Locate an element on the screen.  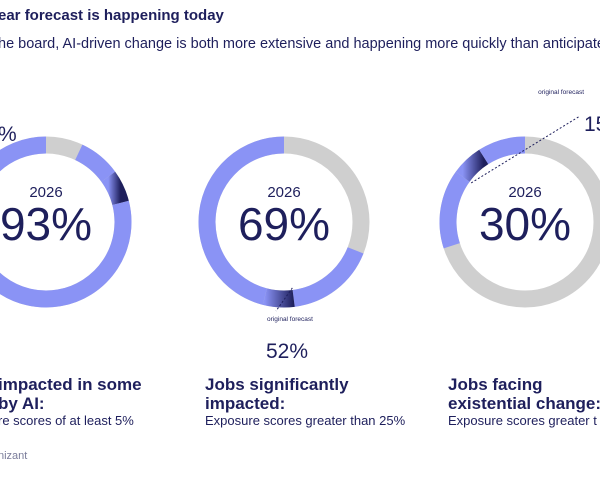
card-3-subtitle: Exposure scores greater t is located at coordinates (522, 420).